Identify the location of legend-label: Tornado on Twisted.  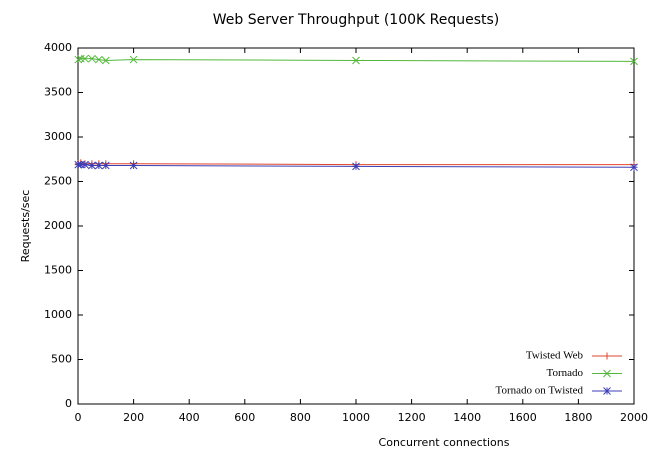
(540, 391).